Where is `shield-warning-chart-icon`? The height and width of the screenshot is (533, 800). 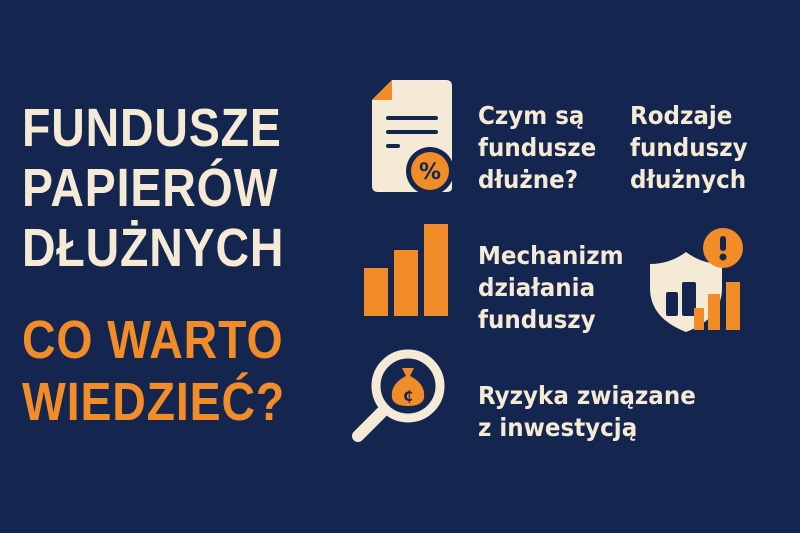
shield-warning-chart-icon is located at coordinates (696, 280).